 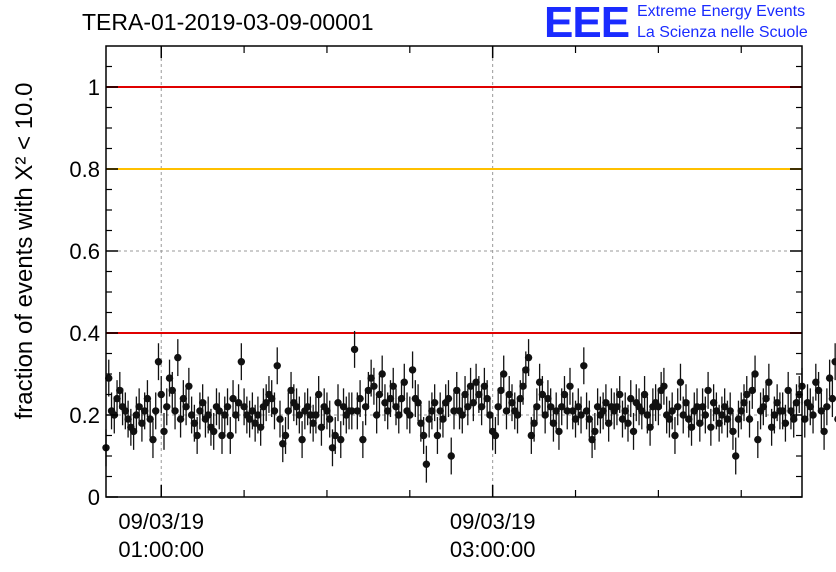 I want to click on y-tick-label: 0.2, so click(x=84, y=415).